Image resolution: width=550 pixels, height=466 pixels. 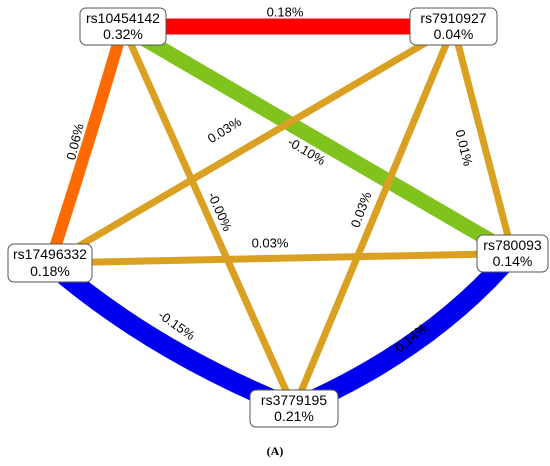 I want to click on edge-label: 0.01%, so click(x=464, y=148).